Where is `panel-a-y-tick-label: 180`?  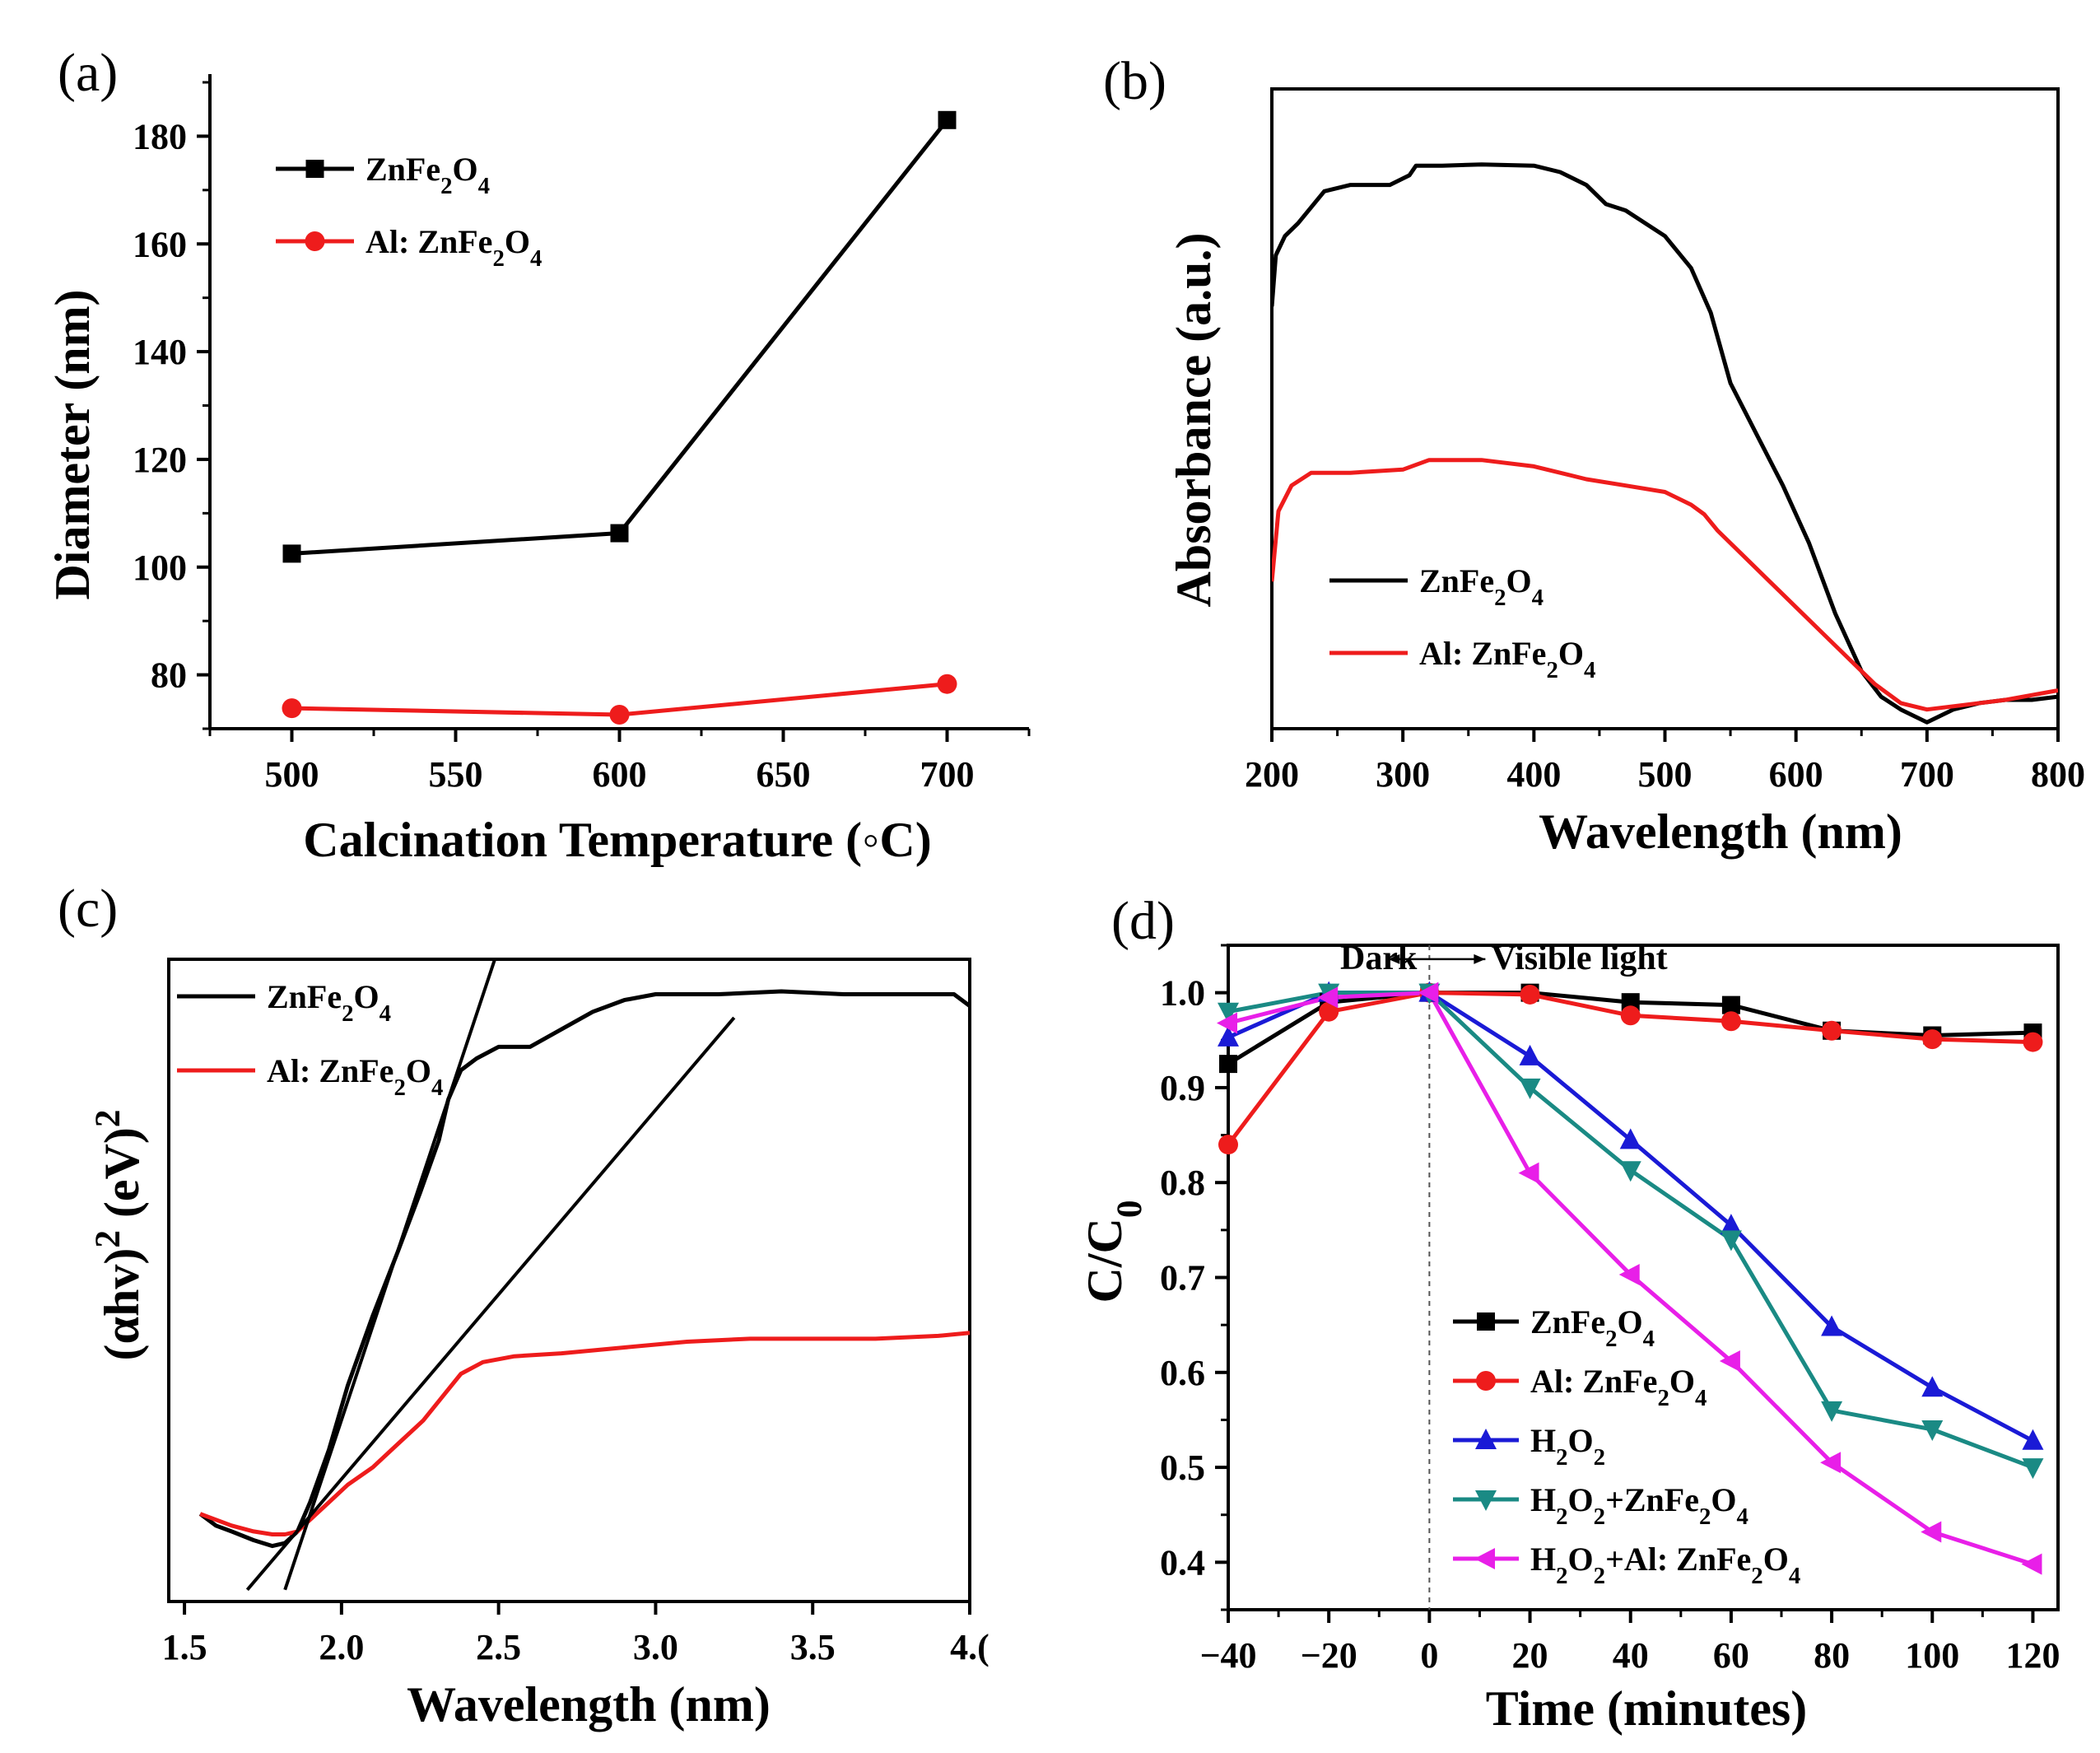
panel-a-y-tick-label: 180 is located at coordinates (160, 136).